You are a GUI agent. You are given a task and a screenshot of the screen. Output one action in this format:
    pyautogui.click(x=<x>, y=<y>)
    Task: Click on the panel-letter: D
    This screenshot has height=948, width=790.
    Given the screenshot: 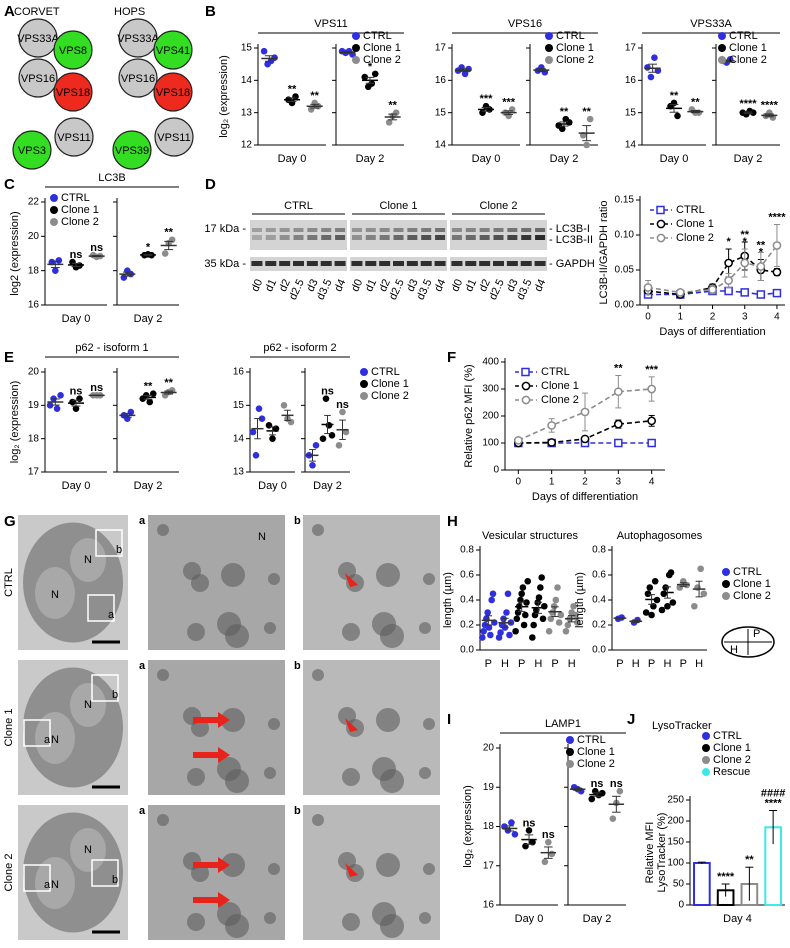 What is the action you would take?
    pyautogui.click(x=210, y=184)
    